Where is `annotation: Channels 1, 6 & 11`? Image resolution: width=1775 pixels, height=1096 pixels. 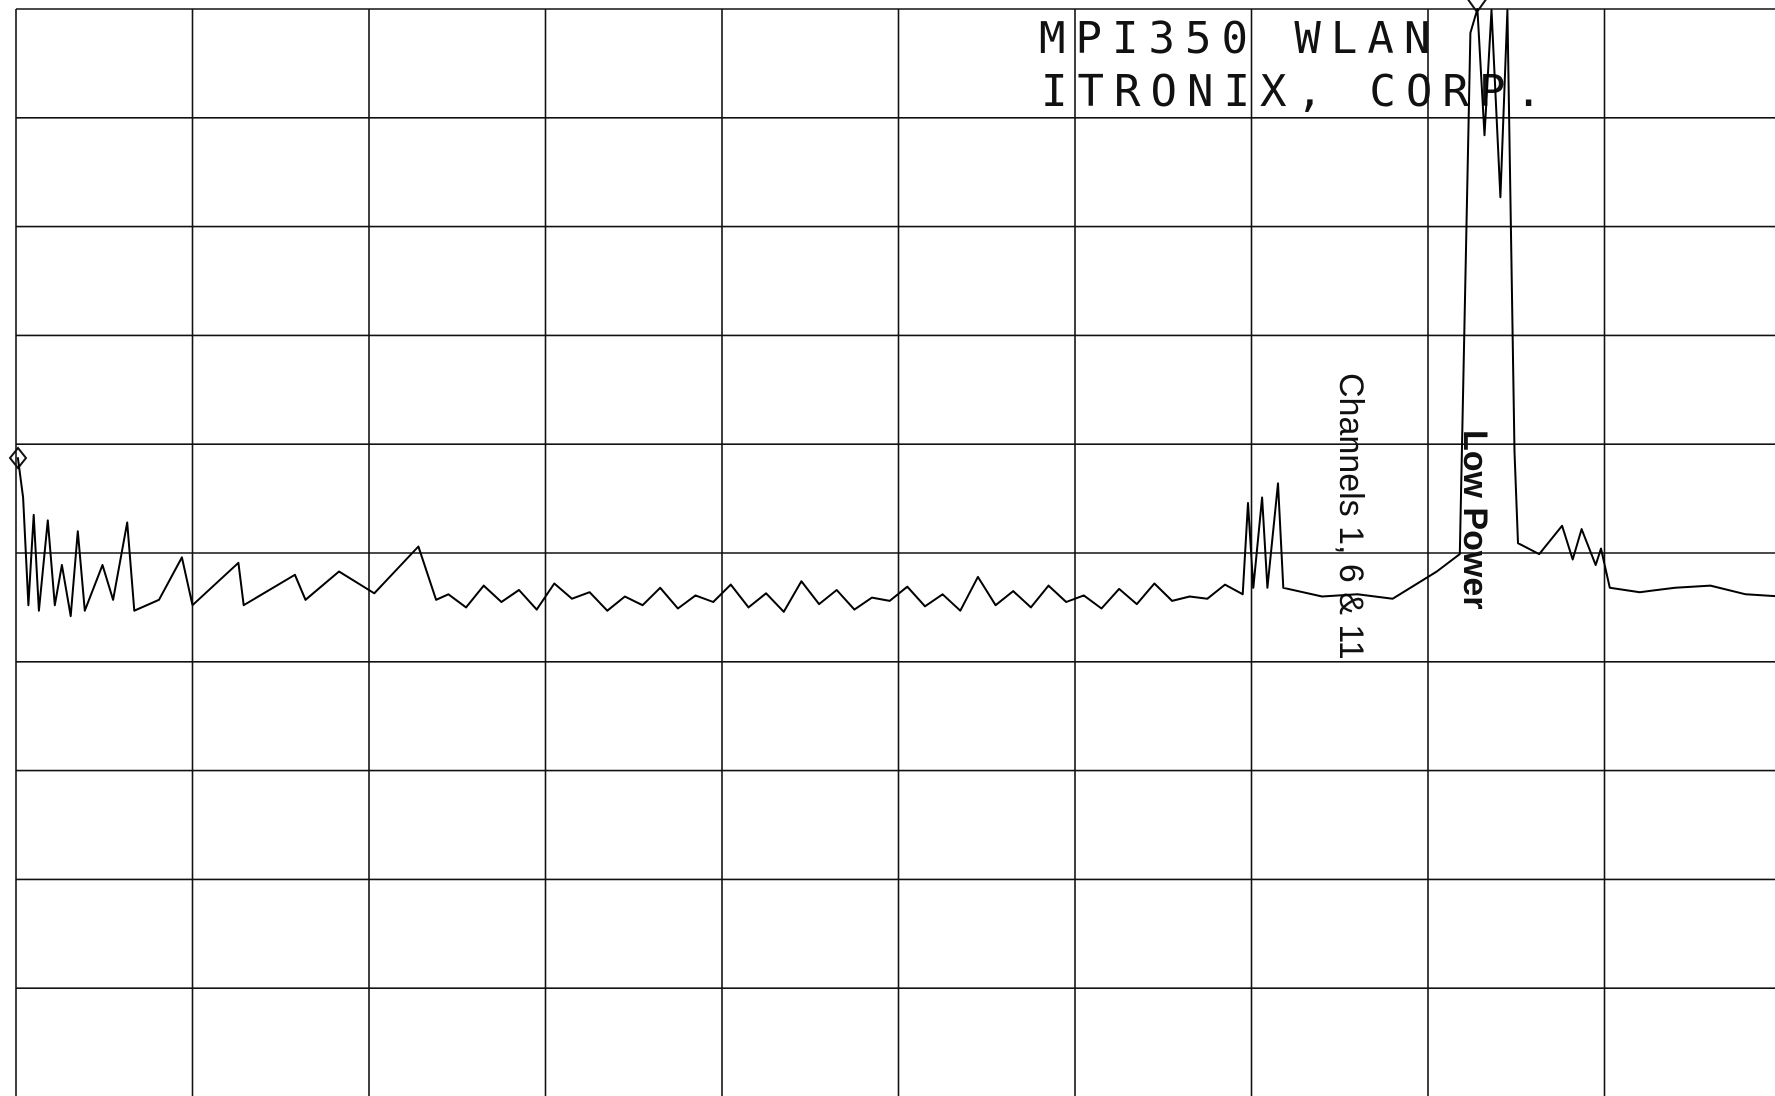
annotation: Channels 1, 6 & 11 is located at coordinates (1351, 516).